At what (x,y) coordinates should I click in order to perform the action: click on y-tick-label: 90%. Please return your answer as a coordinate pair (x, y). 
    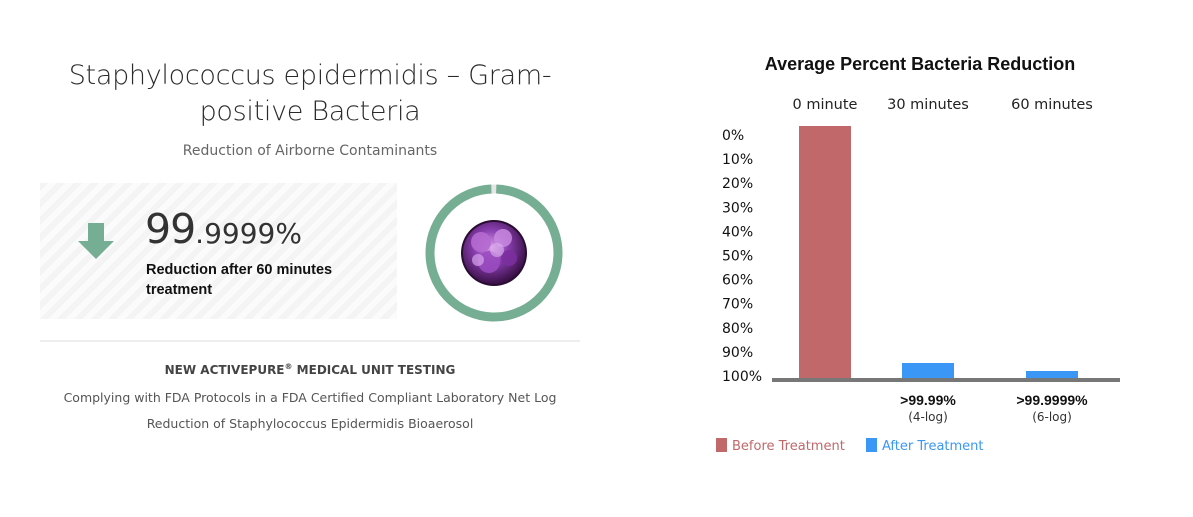
    Looking at the image, I should click on (737, 353).